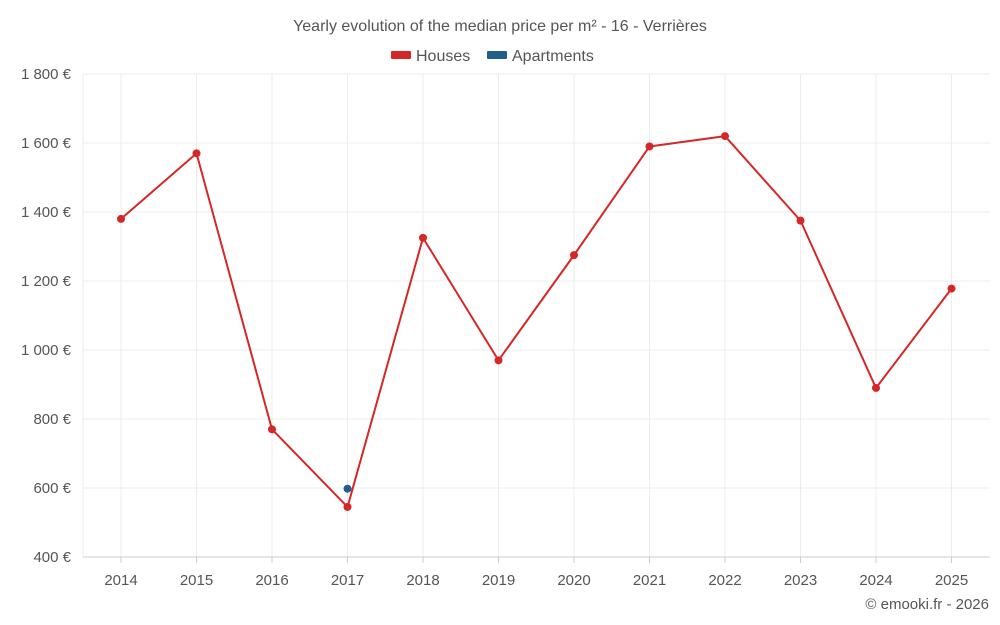 The image size is (1000, 625). Describe the element at coordinates (443, 56) in the screenshot. I see `legend-label-houses: Houses` at that location.